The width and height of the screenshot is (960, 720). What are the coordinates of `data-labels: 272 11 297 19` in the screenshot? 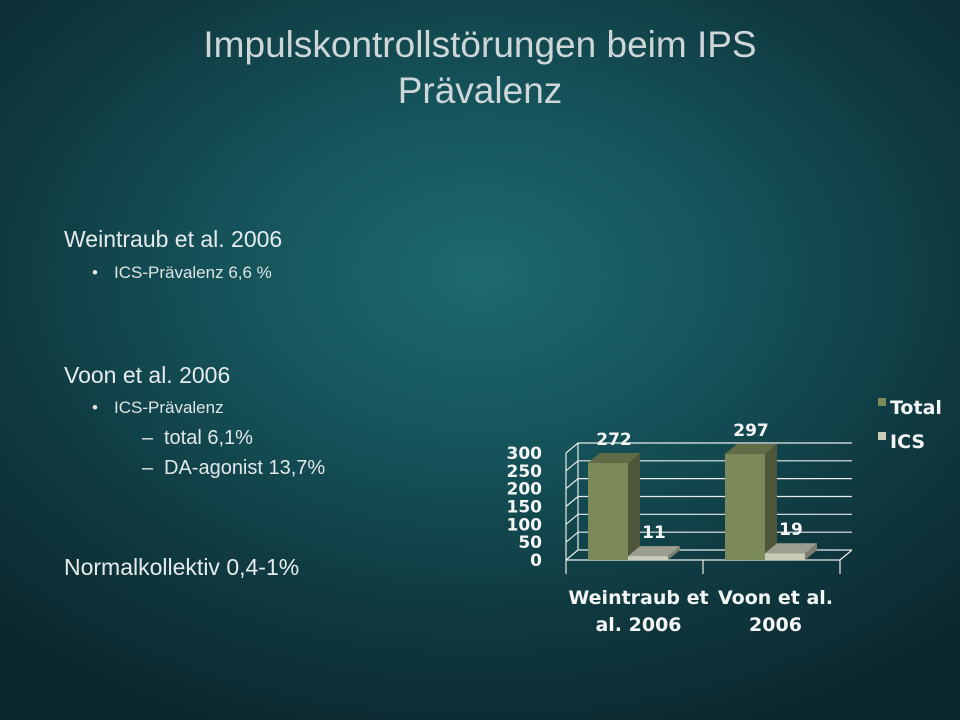 It's located at (699, 482).